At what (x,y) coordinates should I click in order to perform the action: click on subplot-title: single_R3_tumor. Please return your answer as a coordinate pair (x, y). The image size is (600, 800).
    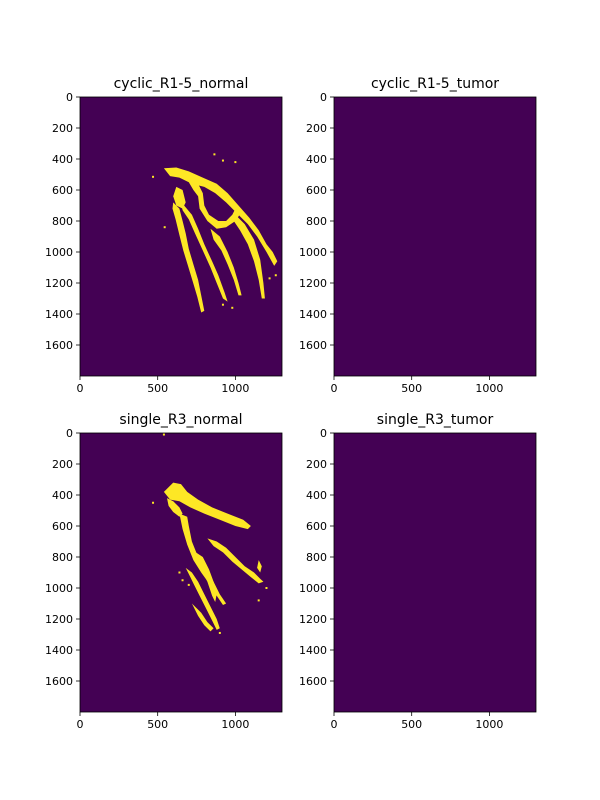
    Looking at the image, I should click on (435, 420).